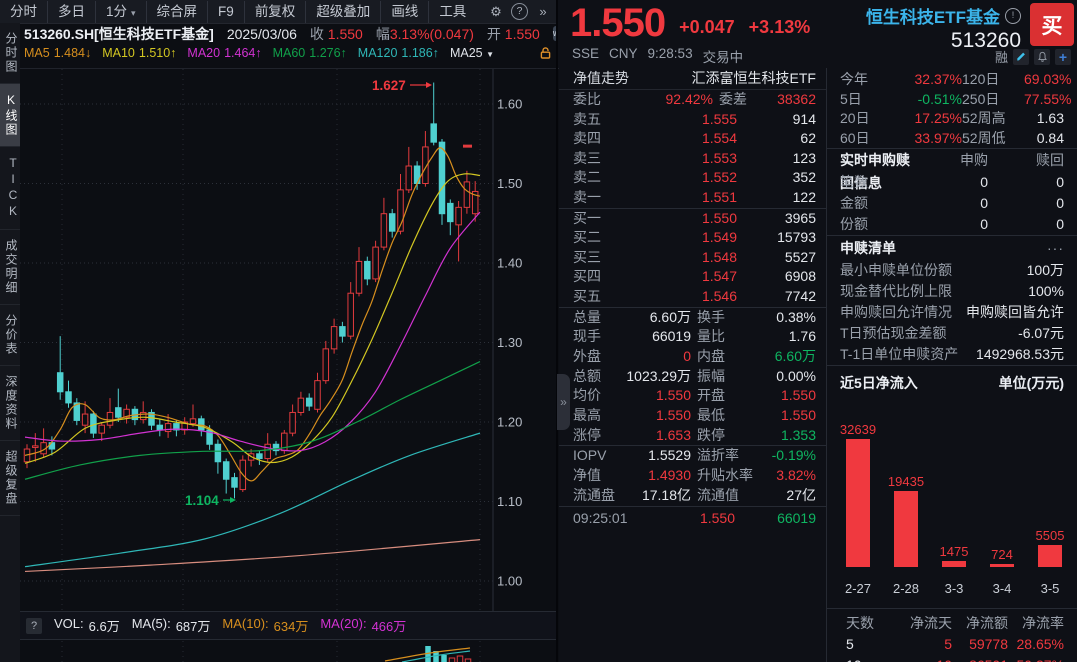  What do you see at coordinates (10, 267) in the screenshot?
I see `sidebar-item-成交明细: 成交明细` at bounding box center [10, 267].